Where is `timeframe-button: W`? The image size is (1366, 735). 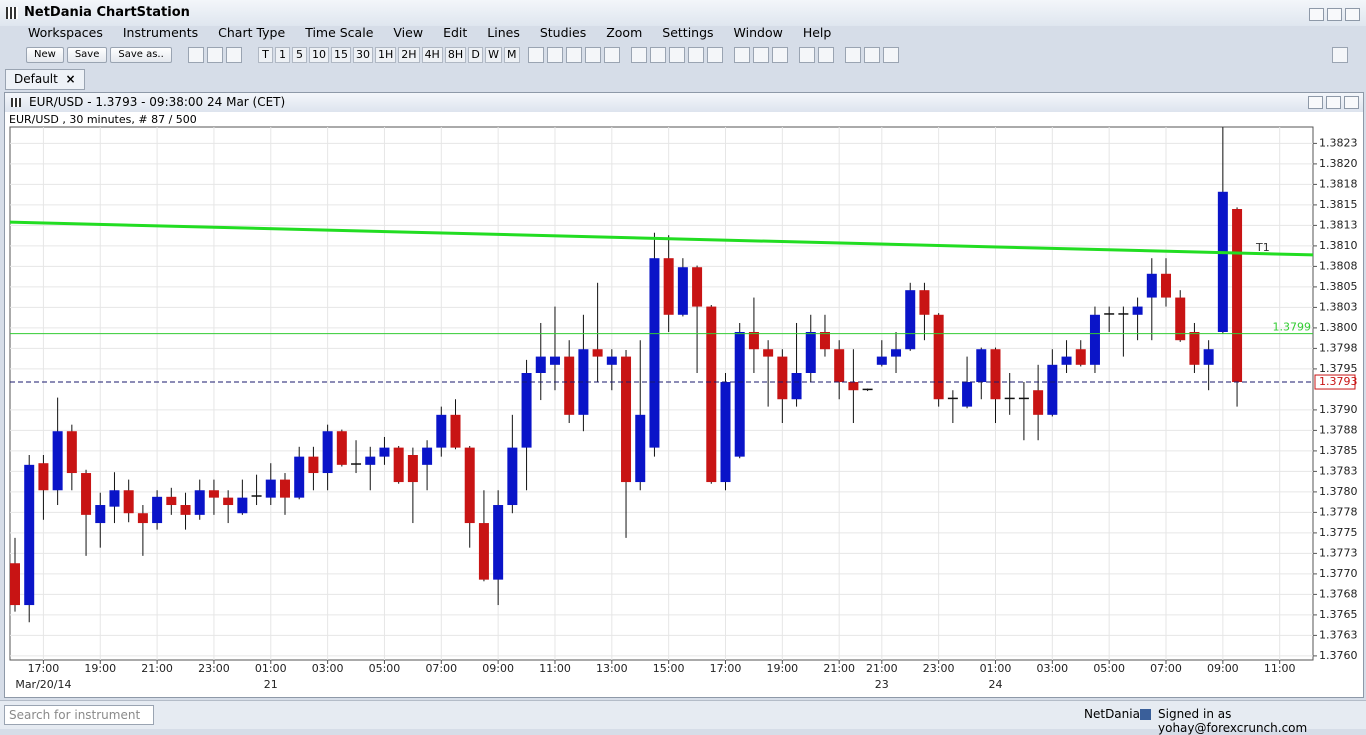 timeframe-button: W is located at coordinates (494, 55).